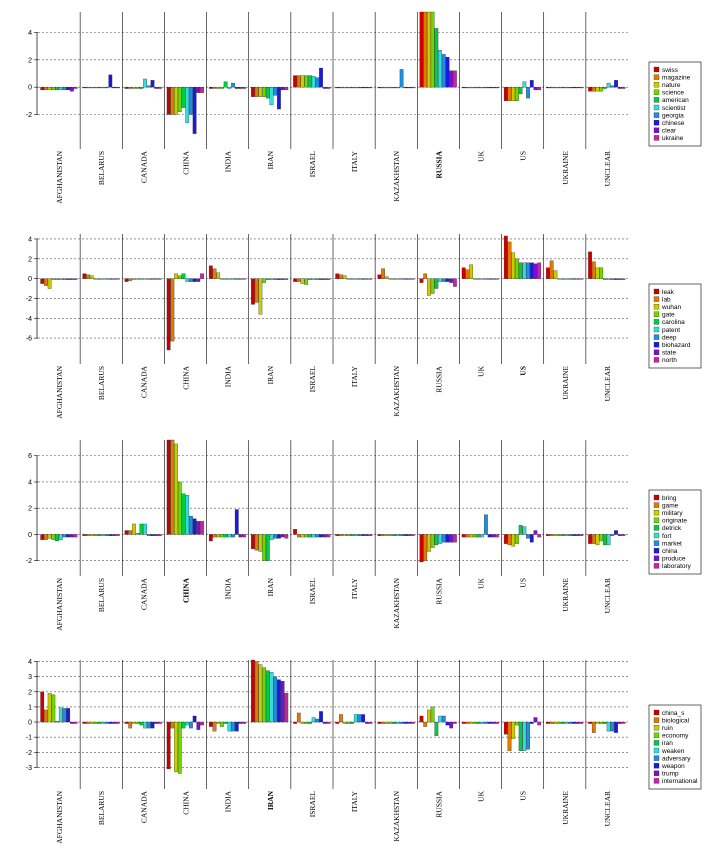 This screenshot has height=850, width=705. Describe the element at coordinates (559, 279) in the screenshot. I see `bar-ukraine-gate` at that location.